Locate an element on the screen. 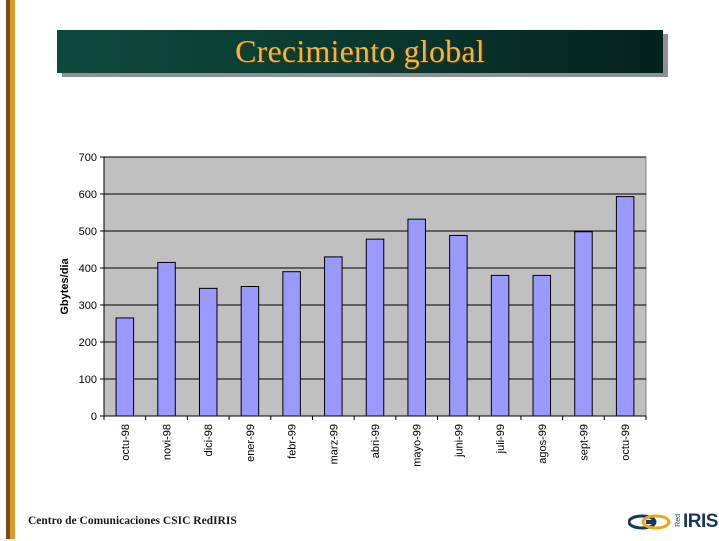 This screenshot has width=719, height=541. x-tick-label: octu-99 is located at coordinates (626, 442).